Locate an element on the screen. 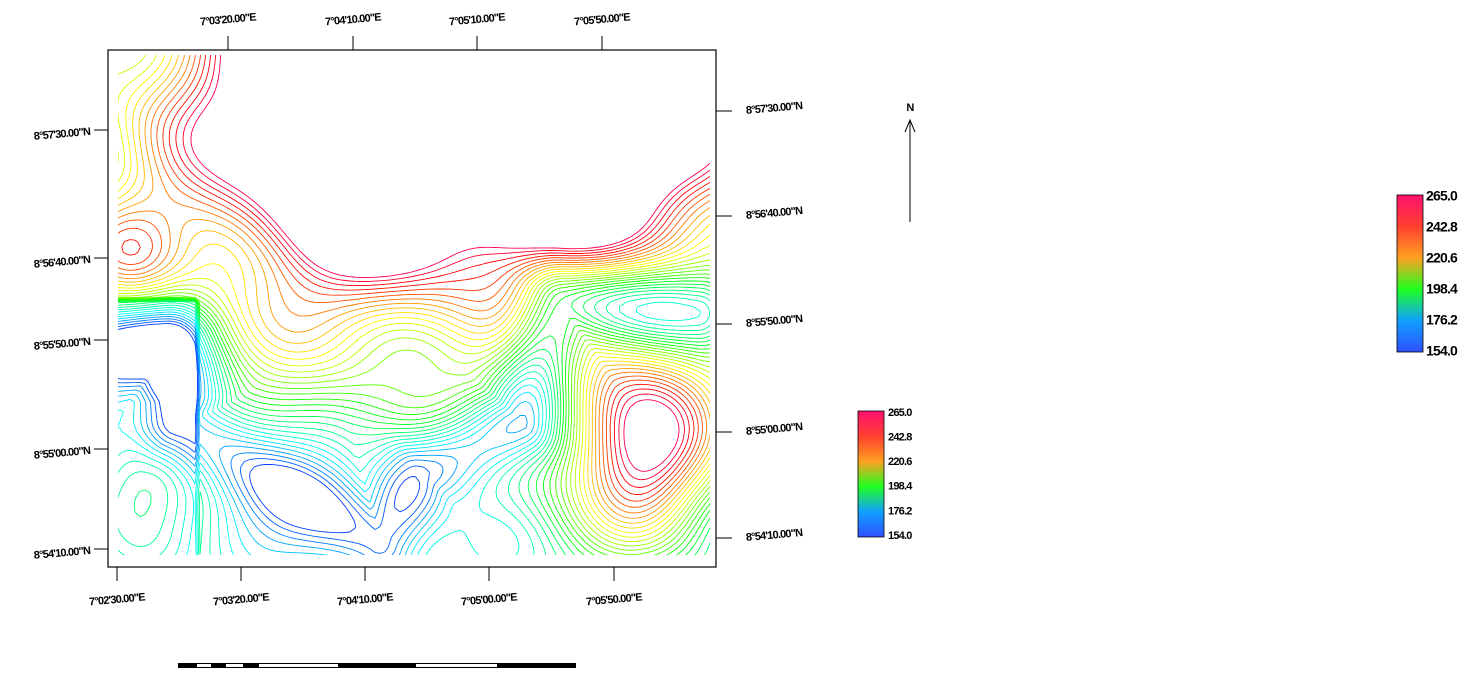  right-label: 8°54'10.00"N is located at coordinates (774, 535).